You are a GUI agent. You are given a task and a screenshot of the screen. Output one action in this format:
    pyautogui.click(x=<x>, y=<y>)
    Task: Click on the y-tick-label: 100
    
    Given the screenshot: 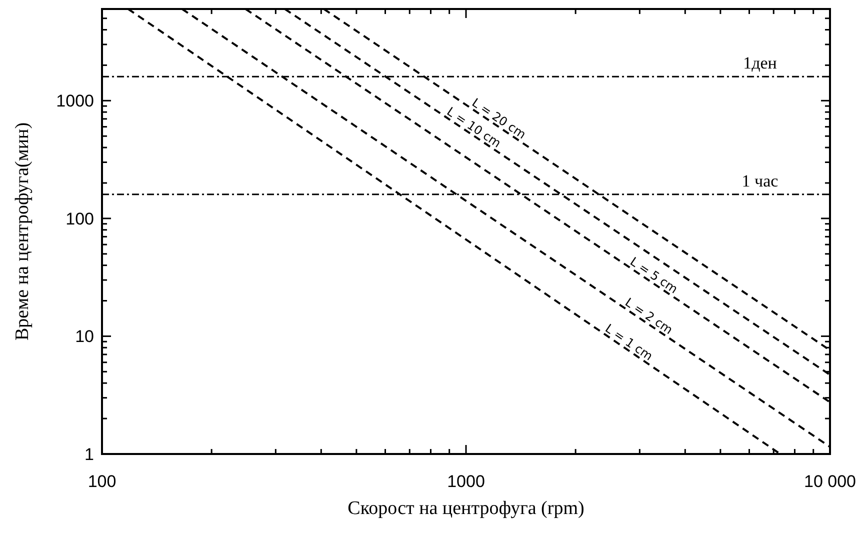 What is the action you would take?
    pyautogui.click(x=80, y=218)
    